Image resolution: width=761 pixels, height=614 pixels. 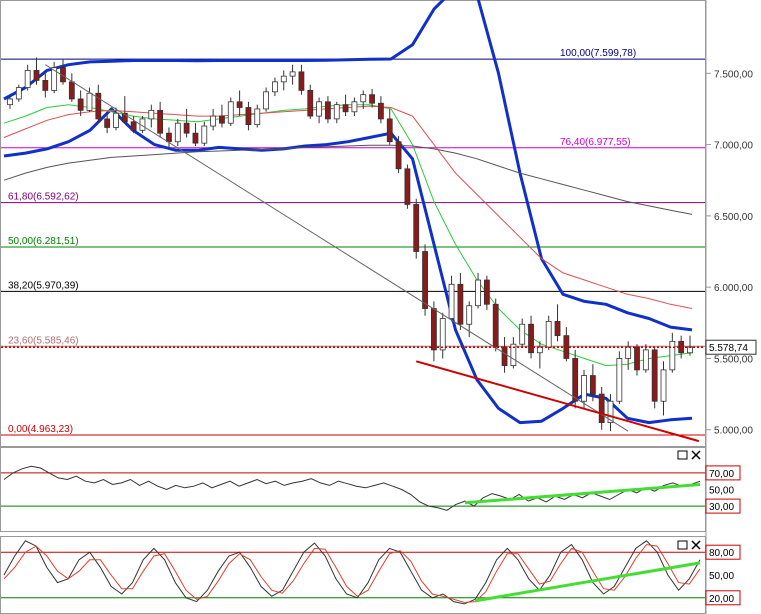 What do you see at coordinates (43, 197) in the screenshot?
I see `fib-level-label: 61,80(6.592,62)` at bounding box center [43, 197].